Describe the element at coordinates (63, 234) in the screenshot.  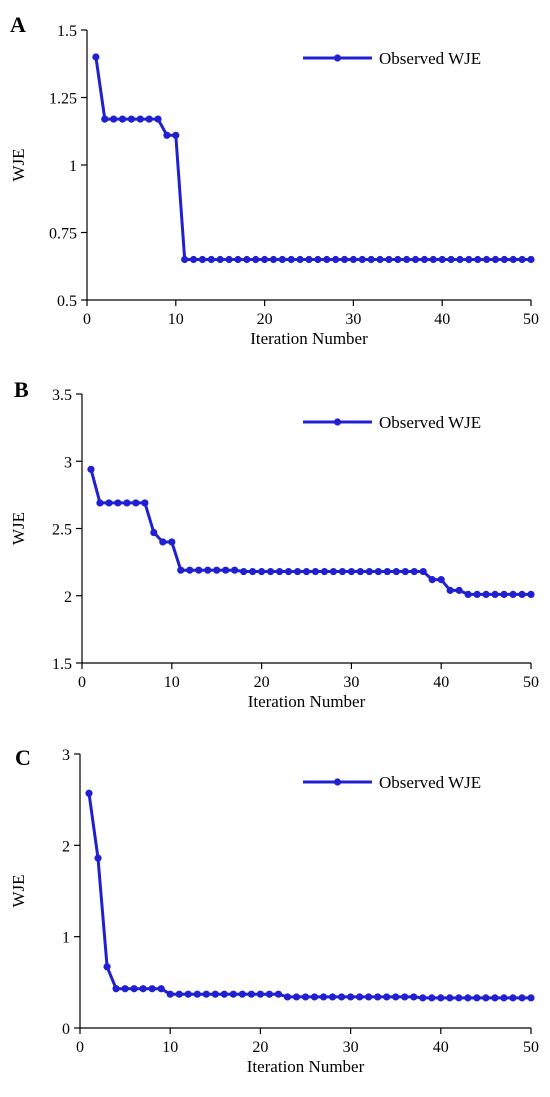
I see `y-tick-label: 0.75` at that location.